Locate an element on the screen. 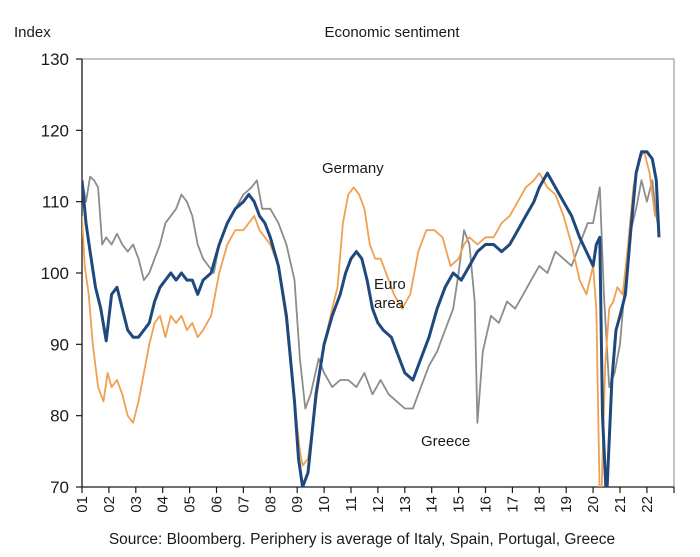 The image size is (700, 557). y-axis-label: Index is located at coordinates (32, 32).